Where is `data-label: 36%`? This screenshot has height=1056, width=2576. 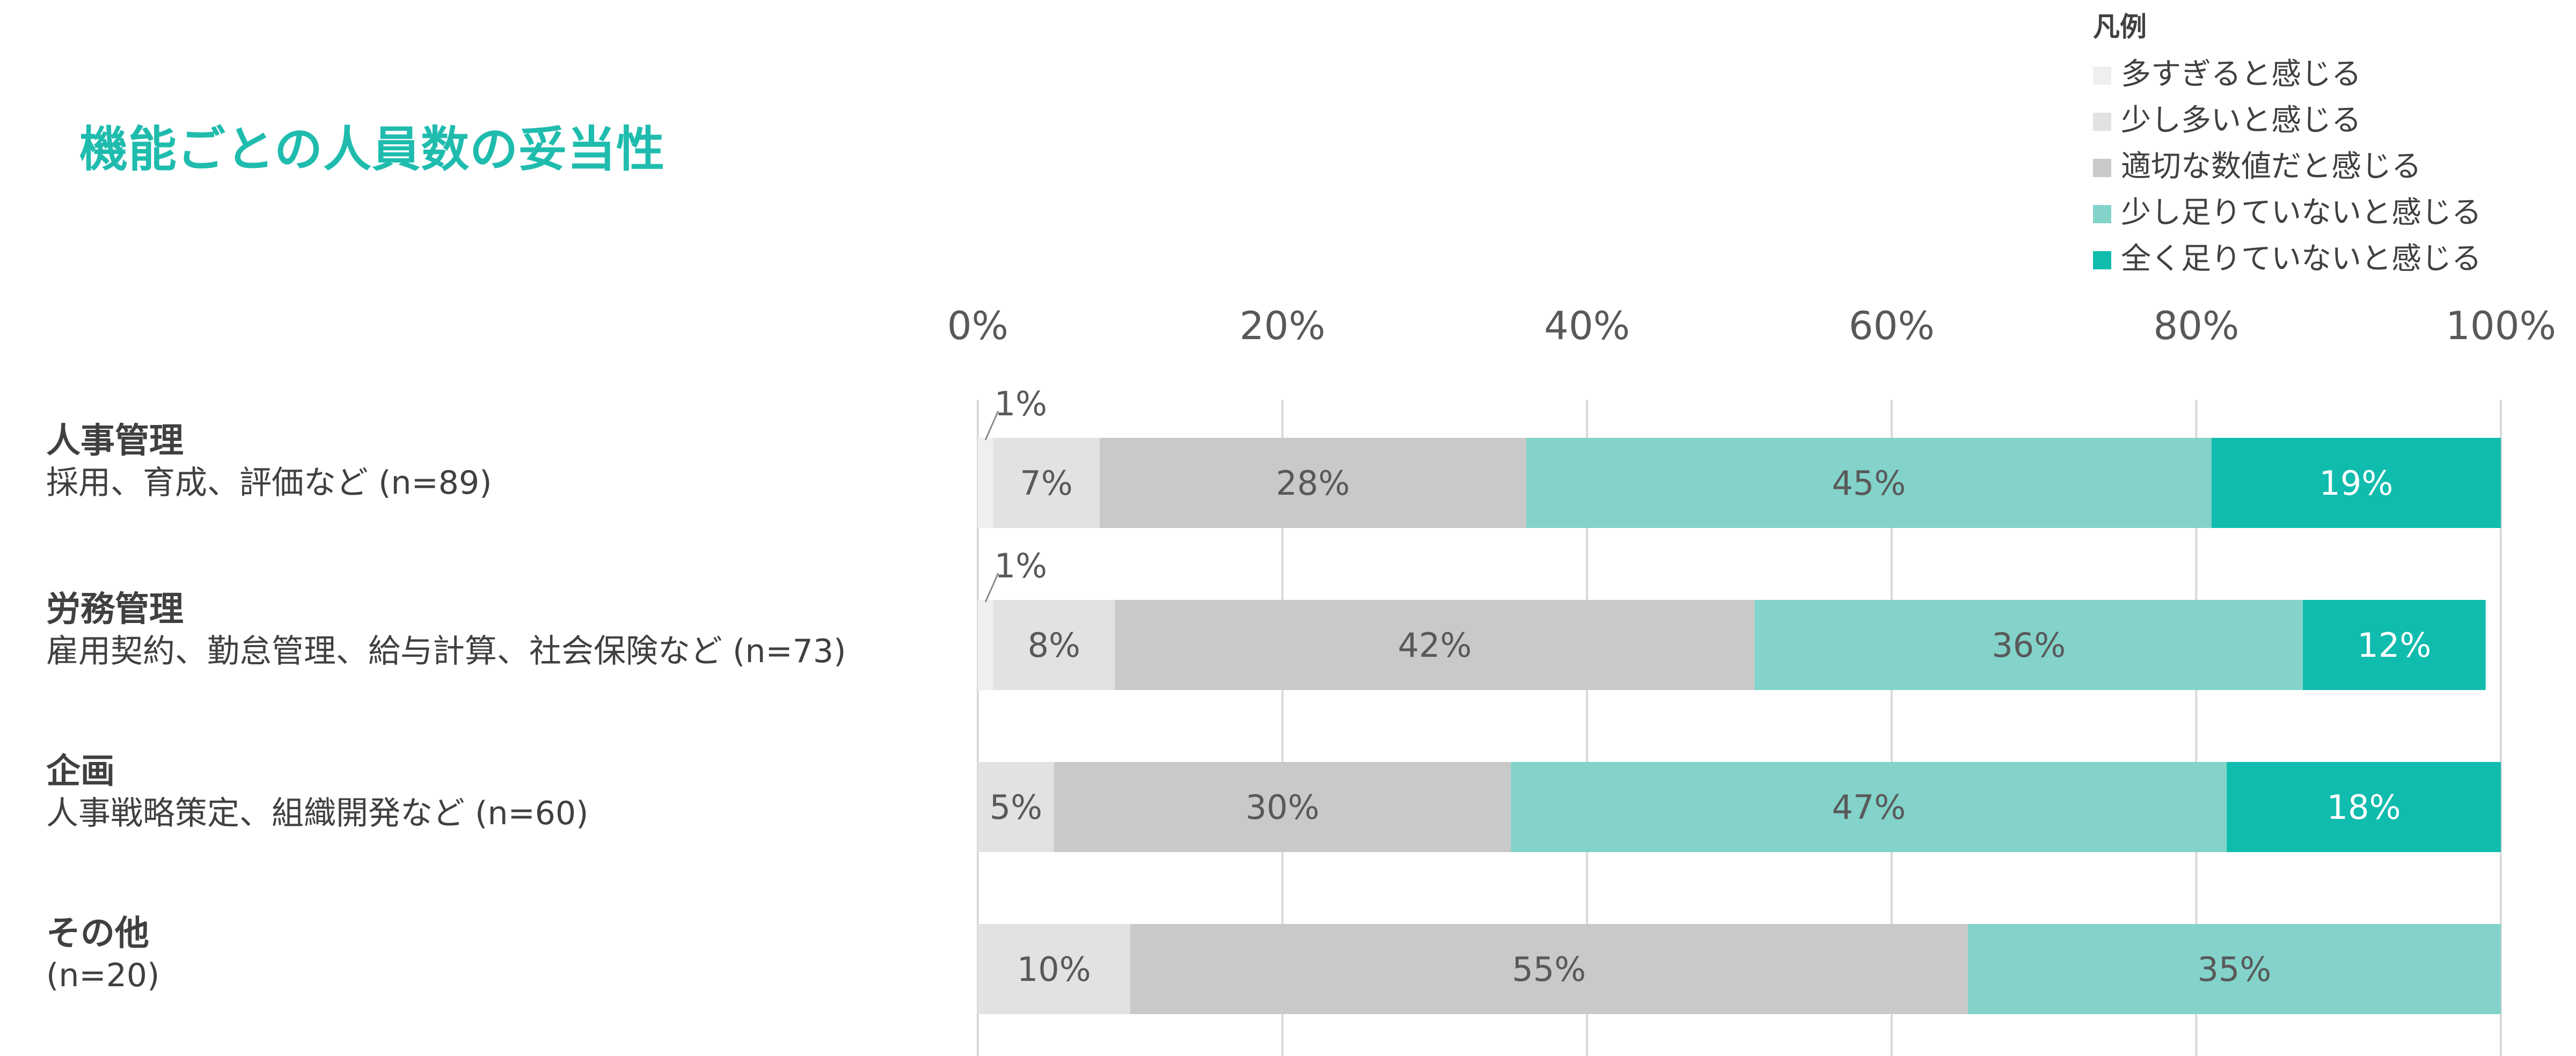 data-label: 36% is located at coordinates (2029, 645).